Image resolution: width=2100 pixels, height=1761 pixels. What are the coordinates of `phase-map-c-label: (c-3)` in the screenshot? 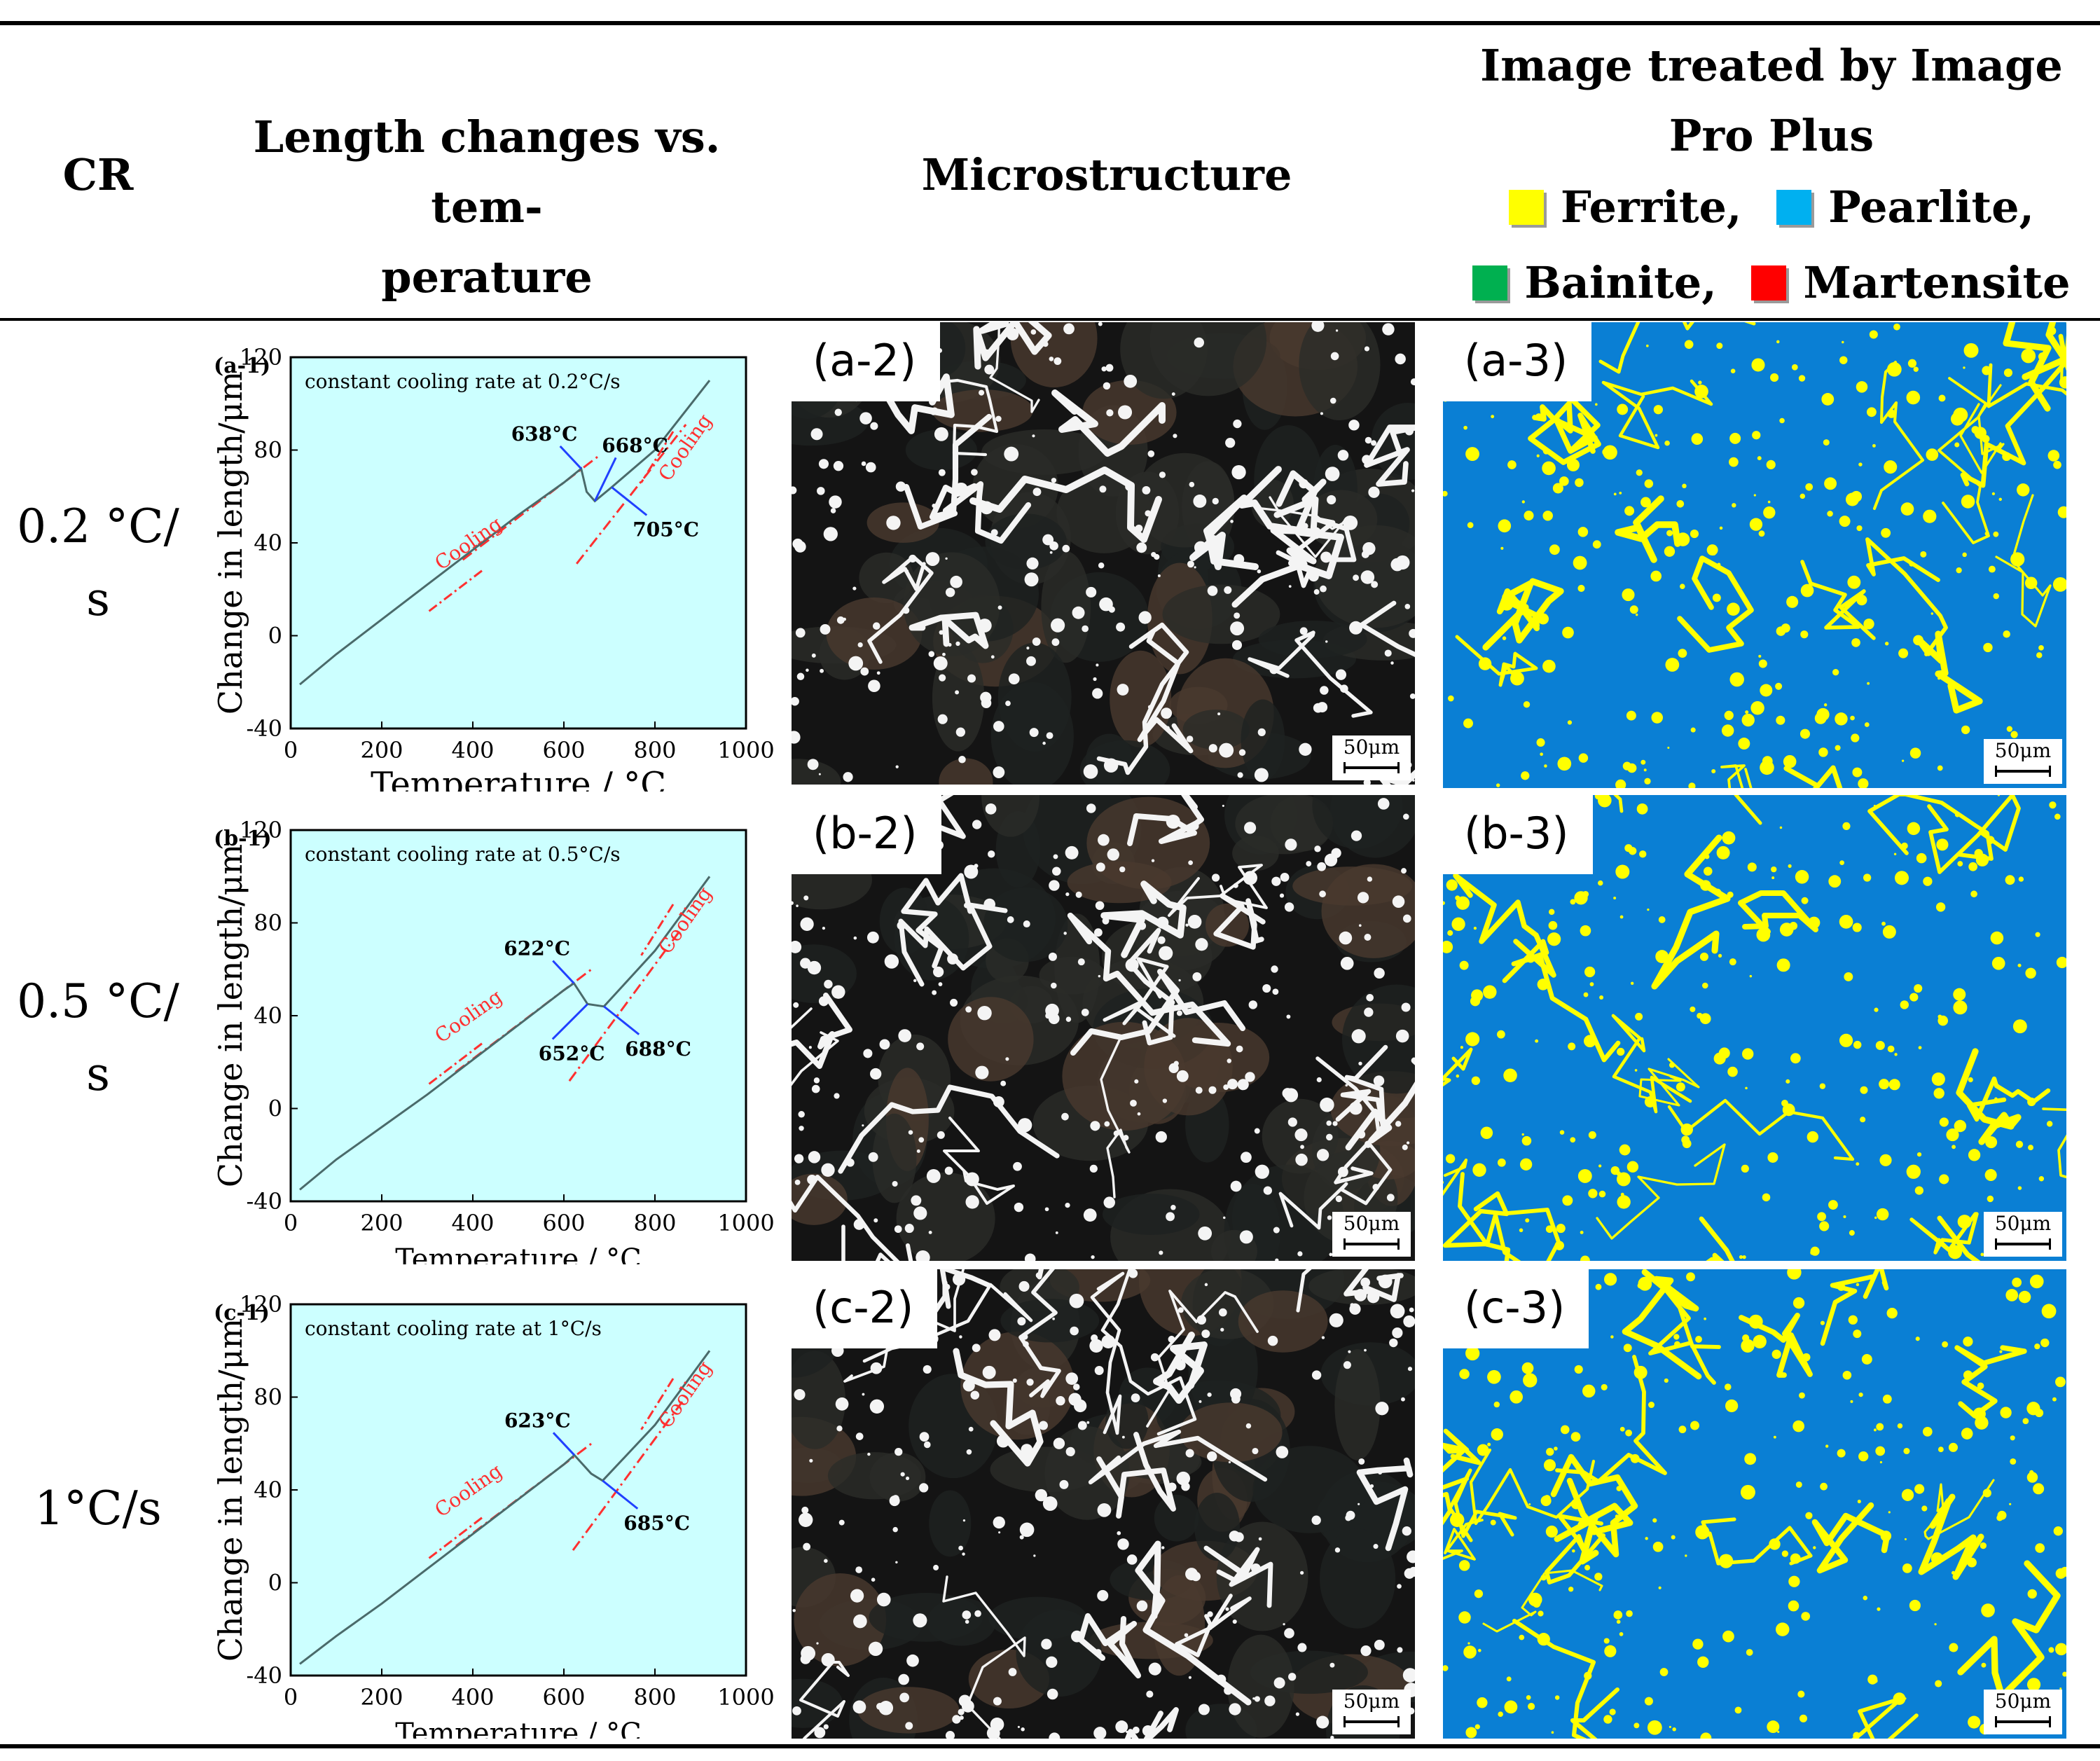 It's located at (1516, 1308).